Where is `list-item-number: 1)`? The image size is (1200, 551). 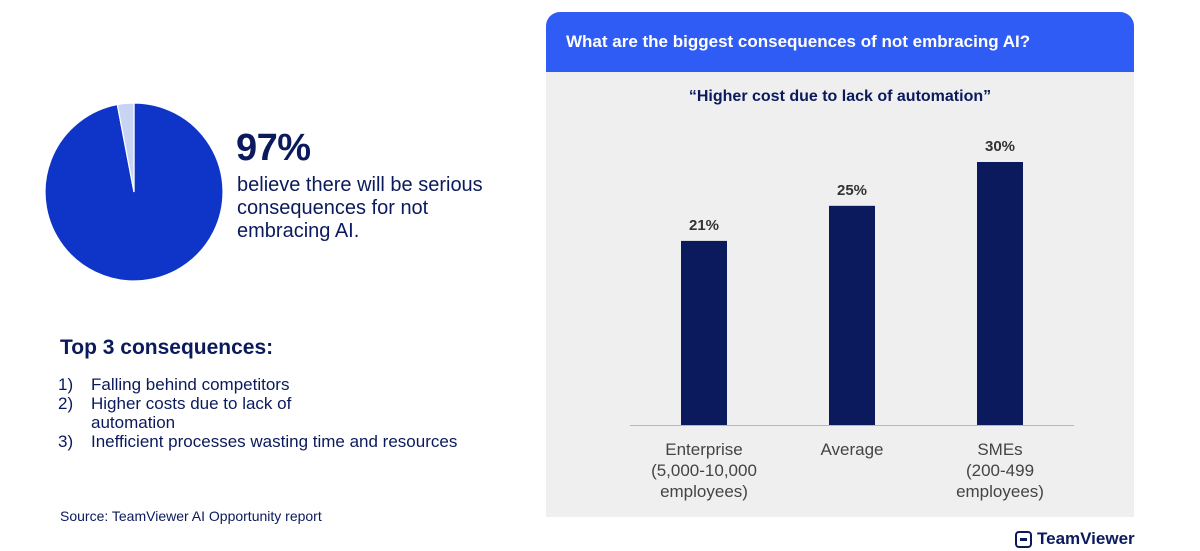
list-item-number: 1) is located at coordinates (66, 384).